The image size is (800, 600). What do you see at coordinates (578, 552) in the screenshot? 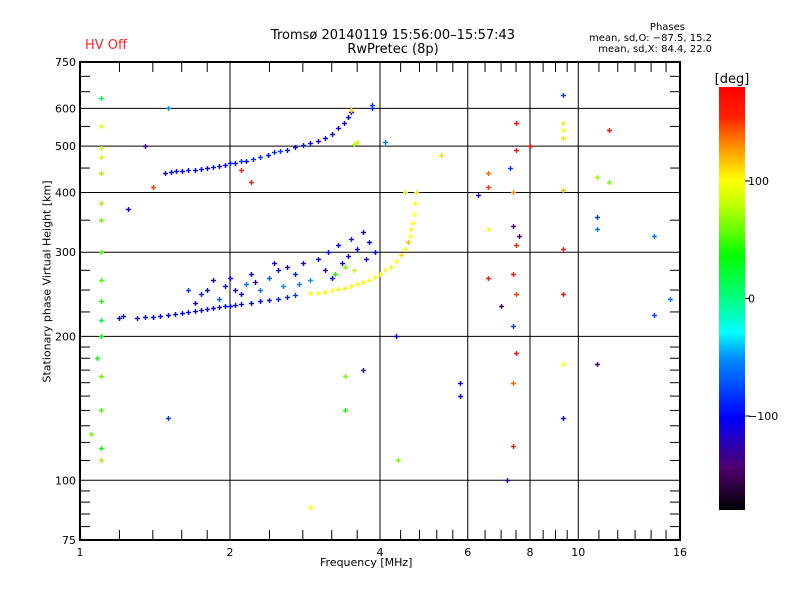
I see `x-tick-label: 10` at bounding box center [578, 552].